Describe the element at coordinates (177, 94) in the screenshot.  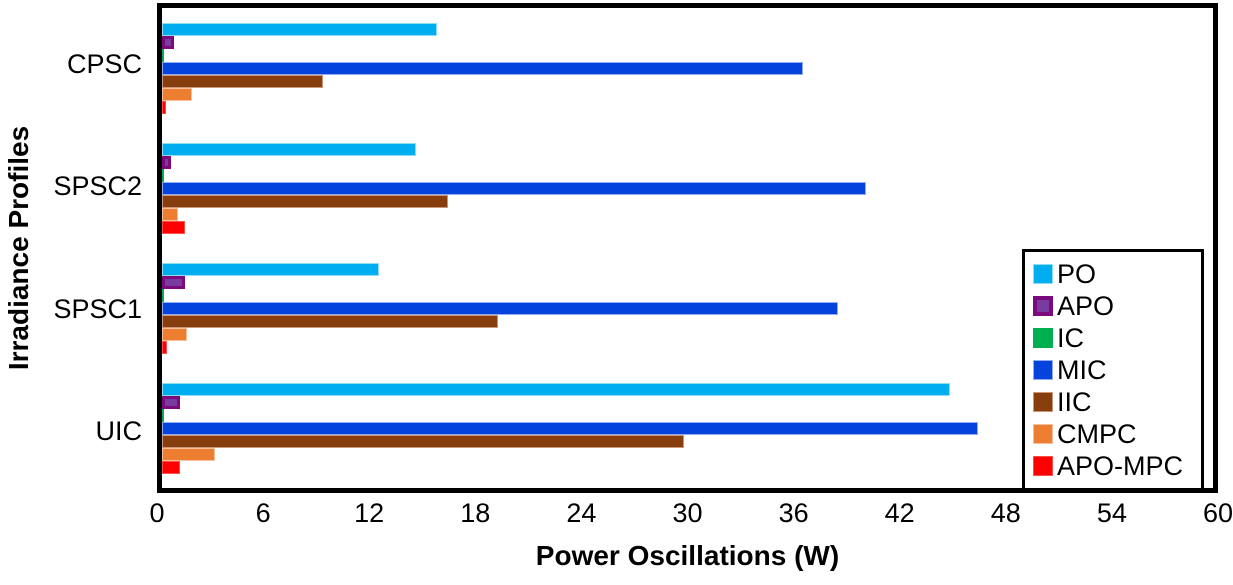
I see `bar-cmpc-cpsc` at that location.